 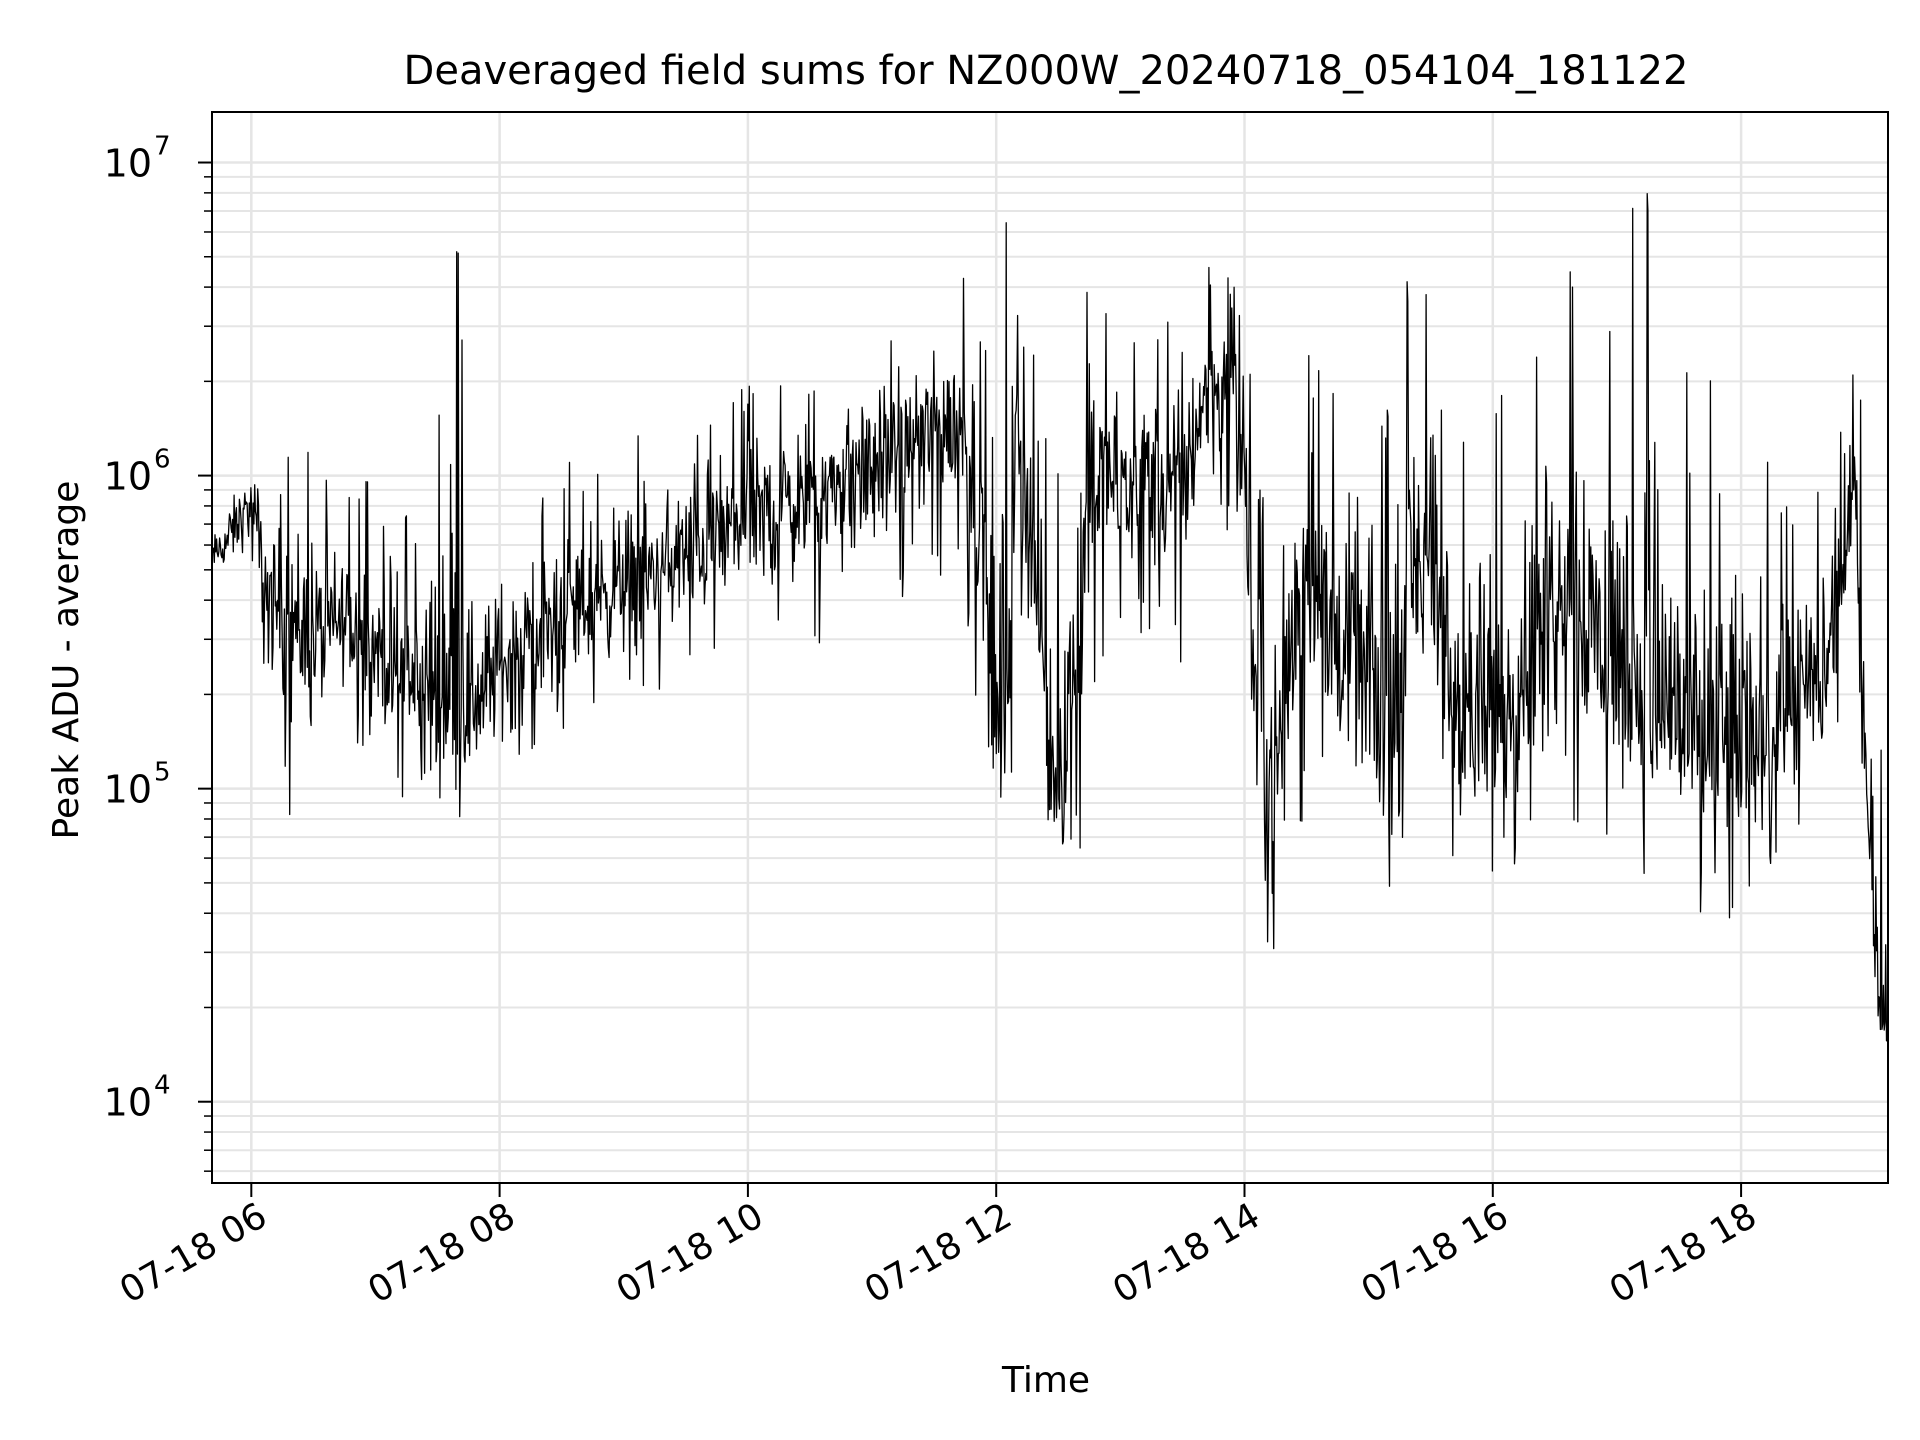 What do you see at coordinates (66, 660) in the screenshot?
I see `y-axis-label: Peak ADU - average` at bounding box center [66, 660].